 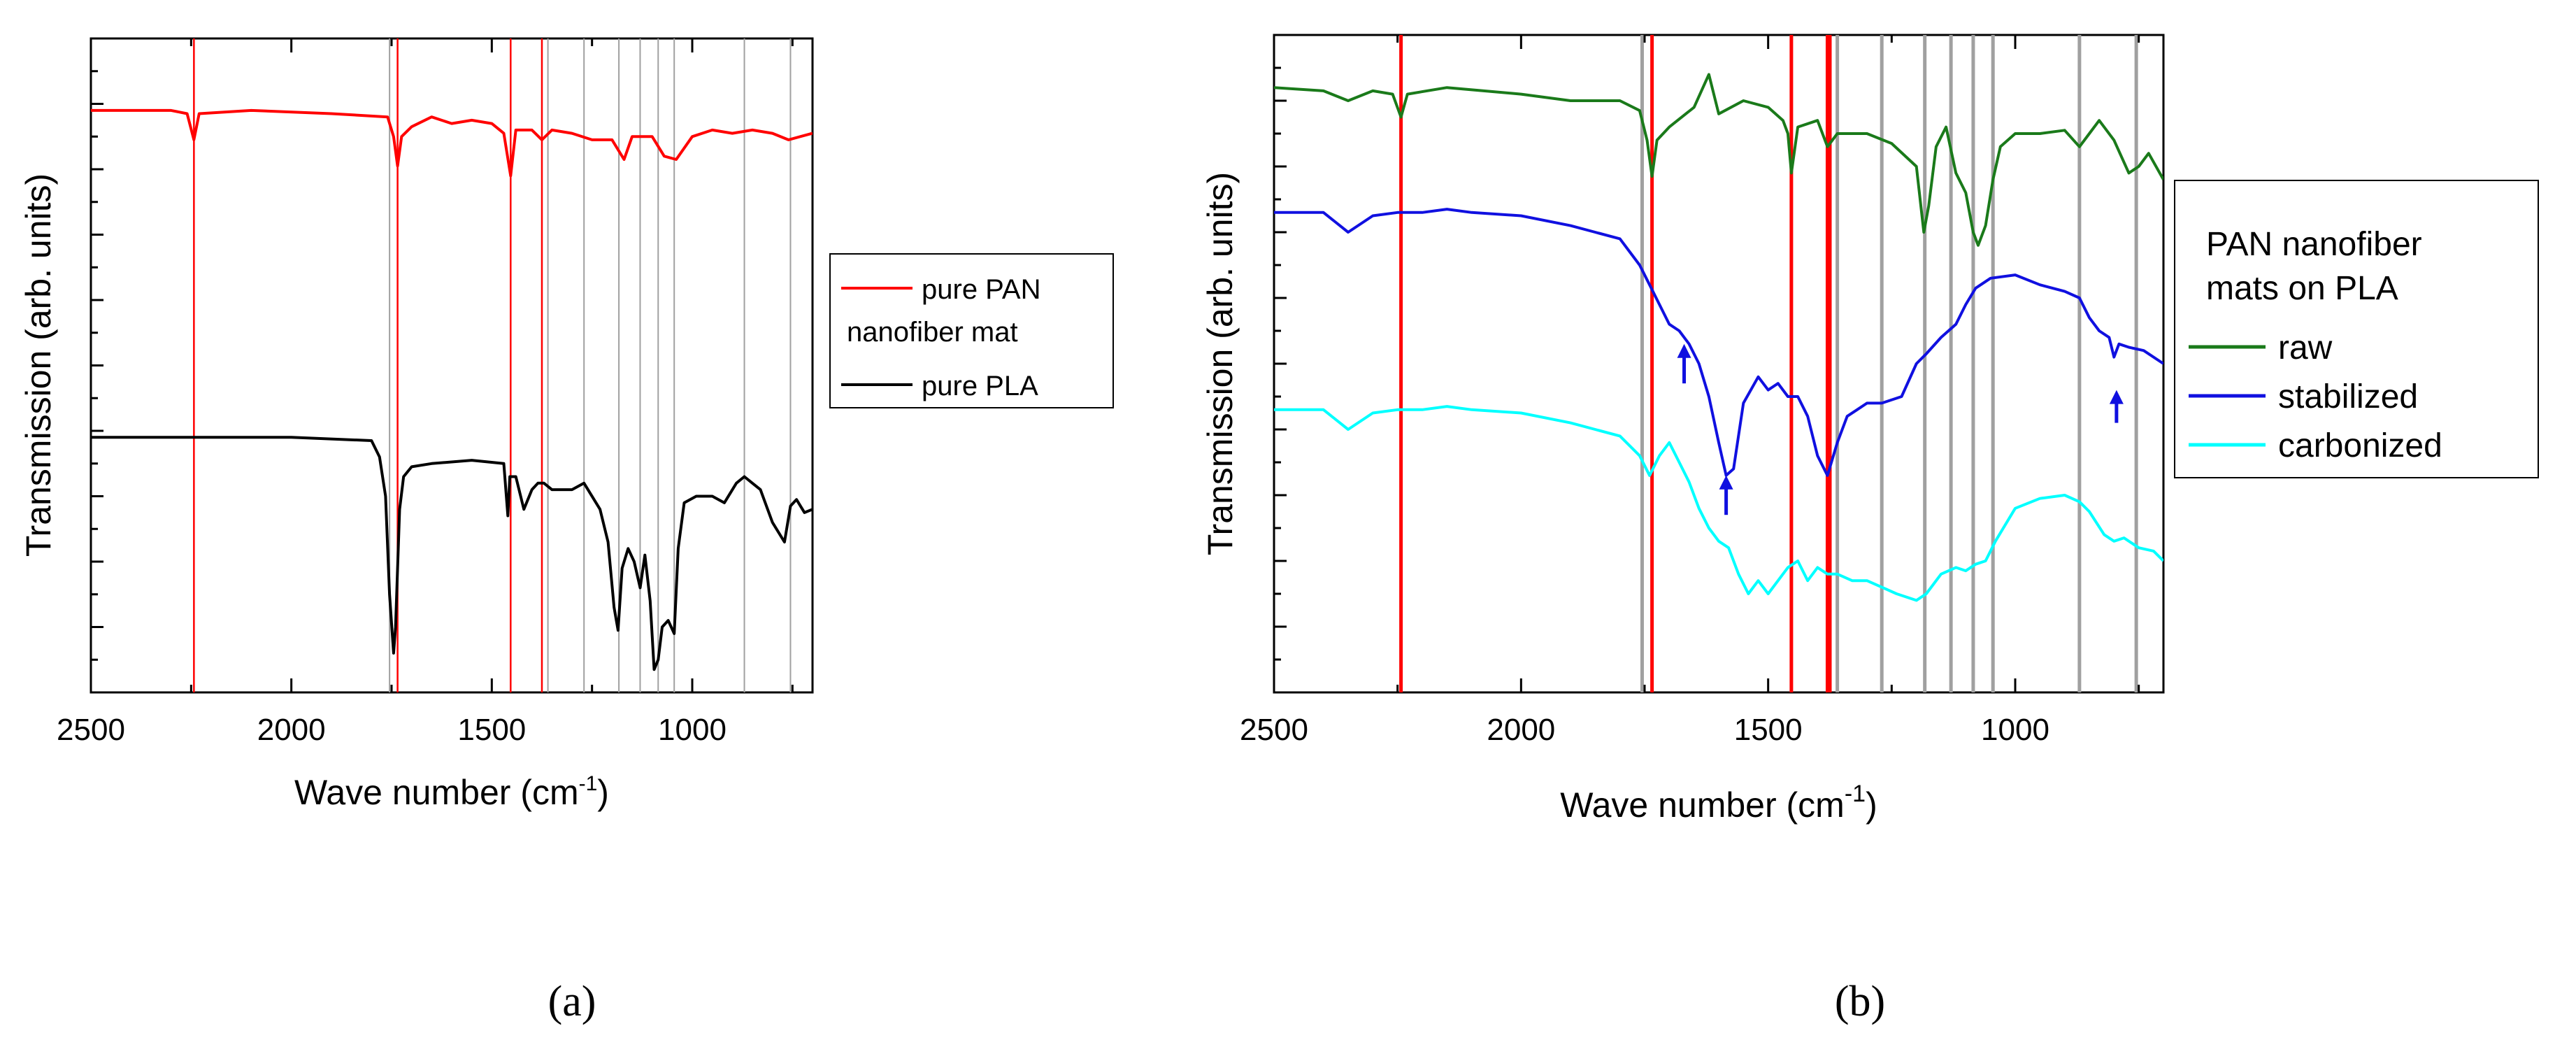 I want to click on legend-label-pure-pan: pure PAN, so click(x=981, y=289).